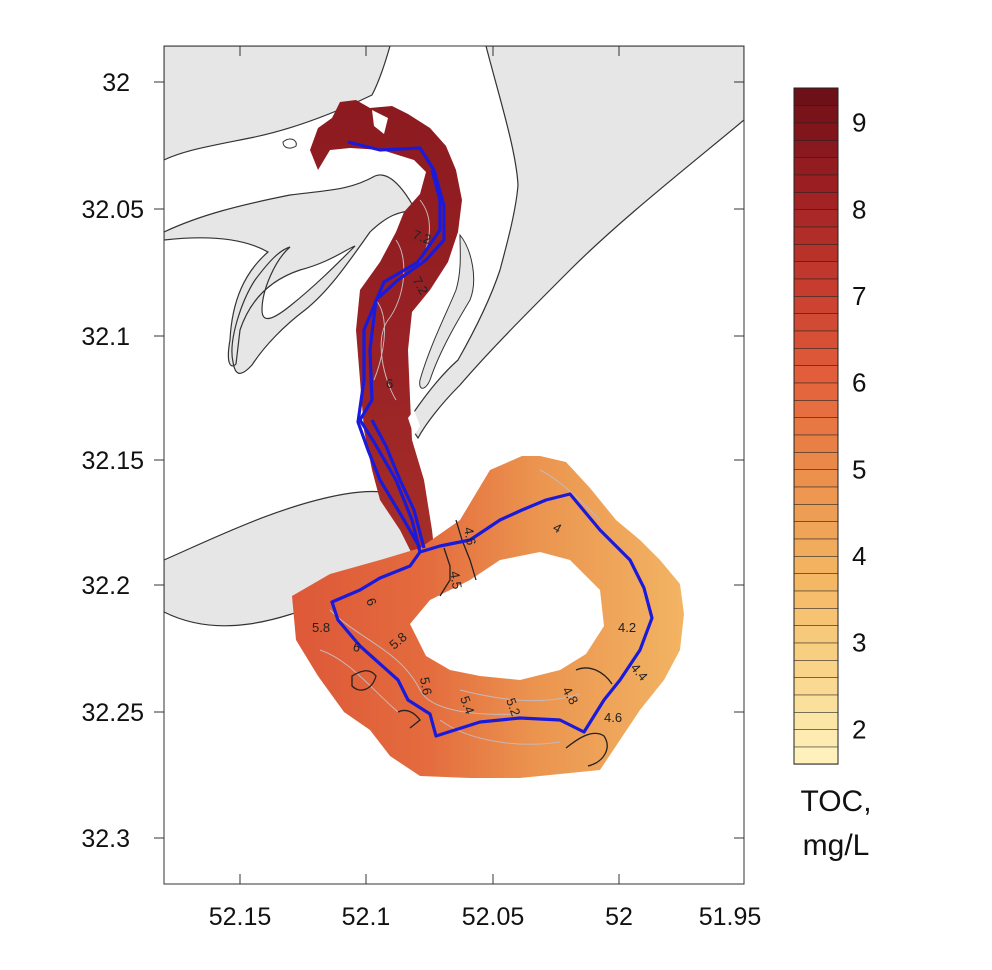 This screenshot has width=992, height=970. I want to click on contour-label: 4.2, so click(627, 627).